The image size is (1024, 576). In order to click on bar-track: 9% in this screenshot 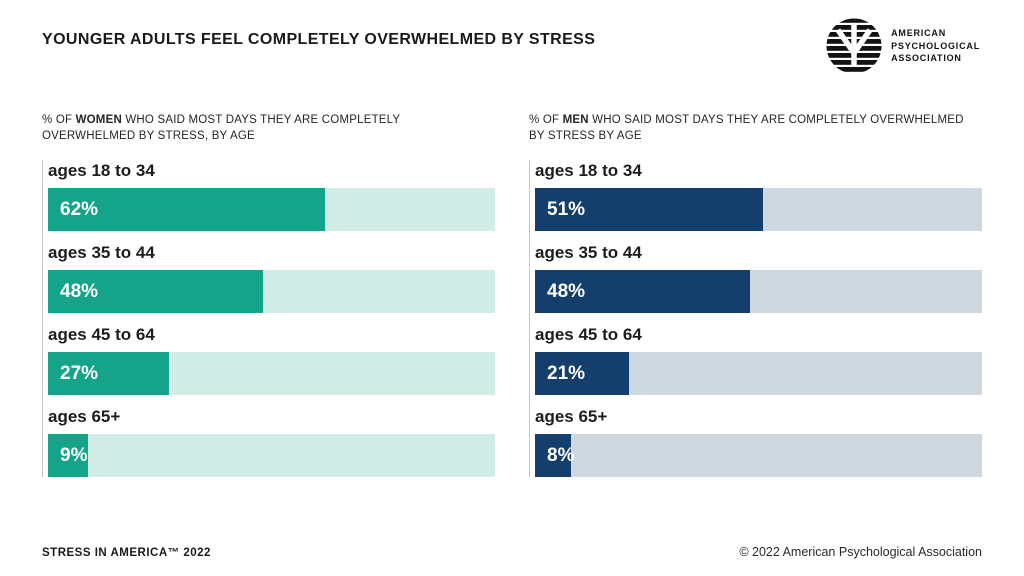, I will do `click(271, 455)`.